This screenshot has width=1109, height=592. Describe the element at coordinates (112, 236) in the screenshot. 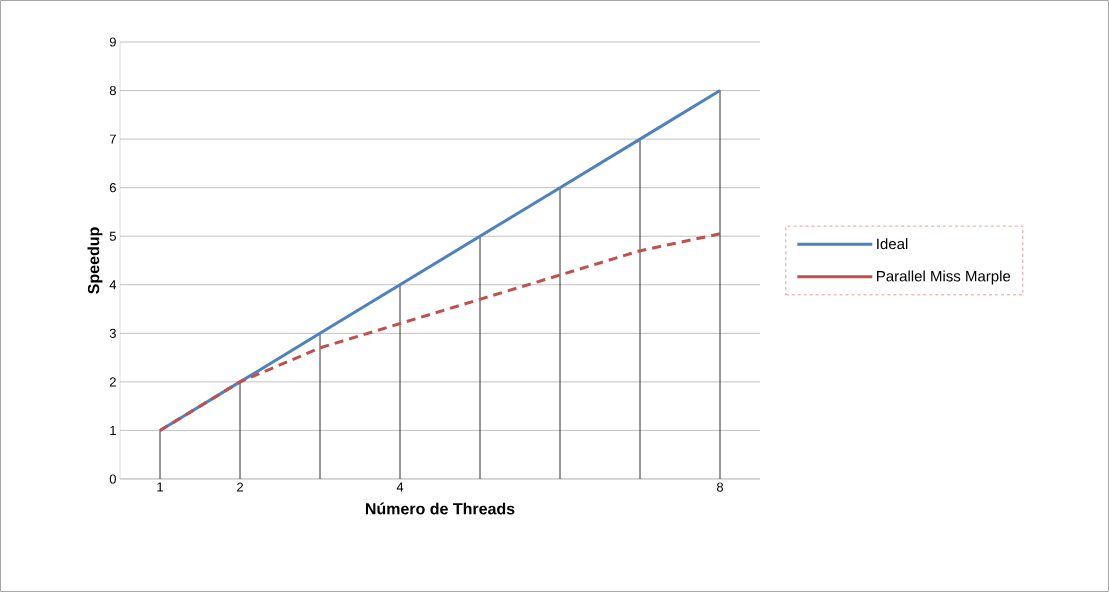

I see `y-tick-label: 5` at that location.